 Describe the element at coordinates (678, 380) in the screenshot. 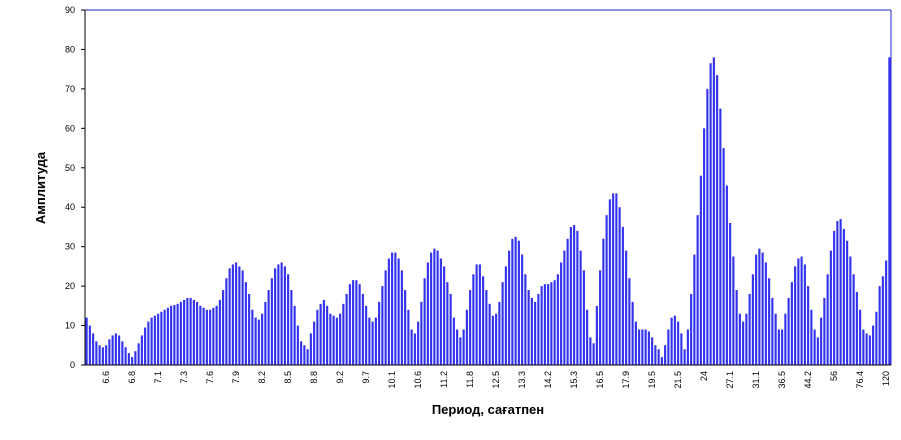

I see `x-tick-label: 21.5` at that location.